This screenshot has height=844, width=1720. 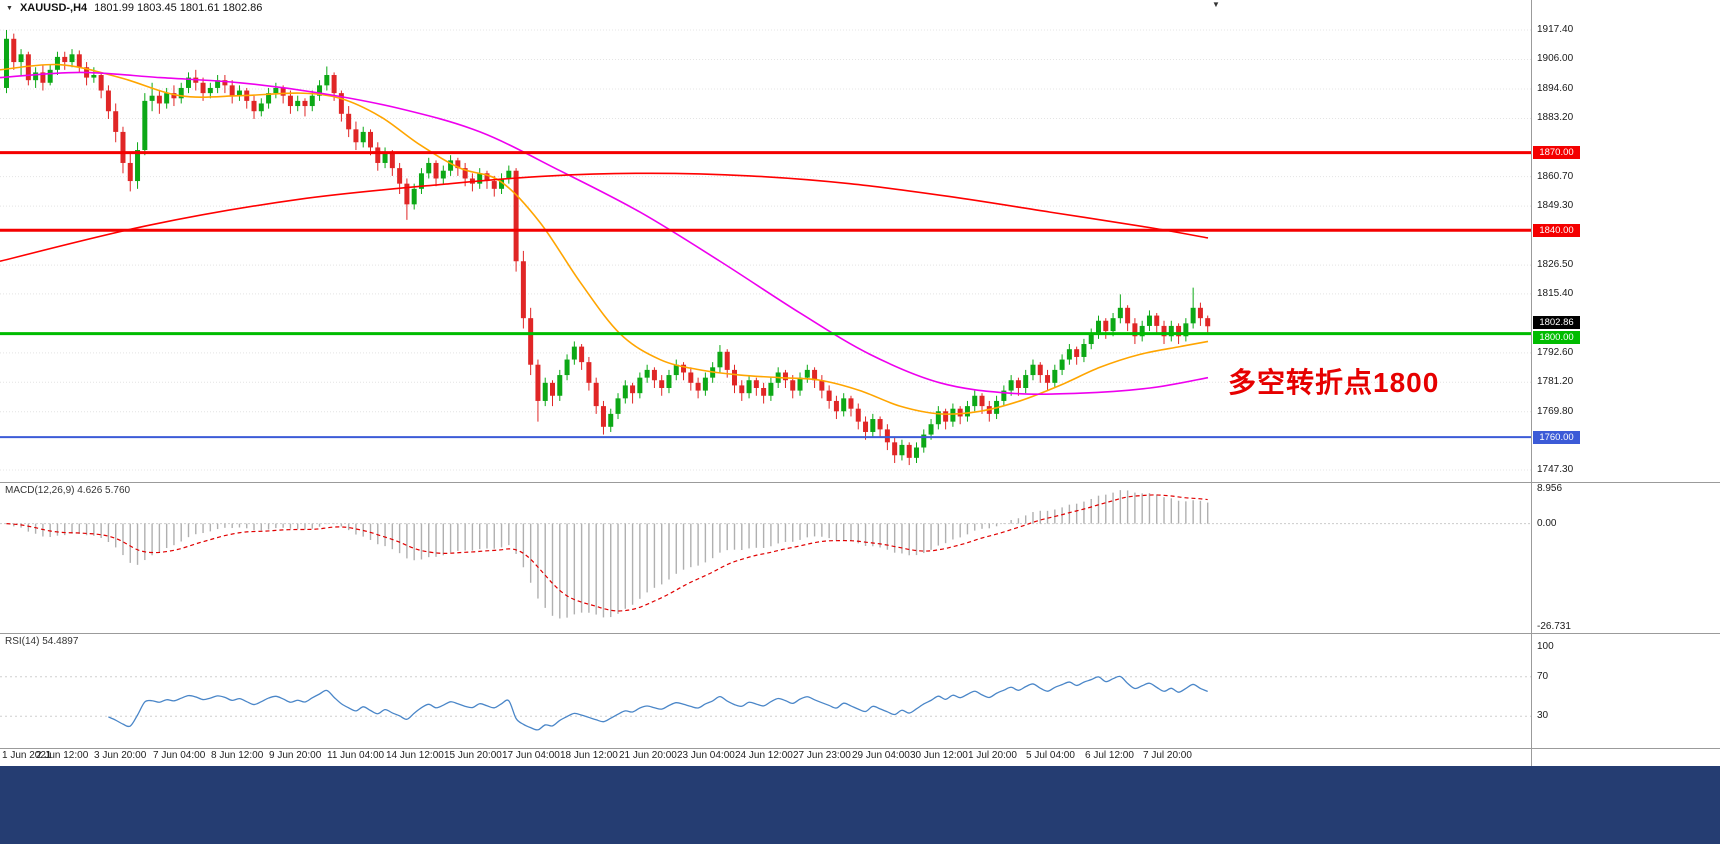 What do you see at coordinates (764, 755) in the screenshot?
I see `time-tick-label: 24 Jun 12:00` at bounding box center [764, 755].